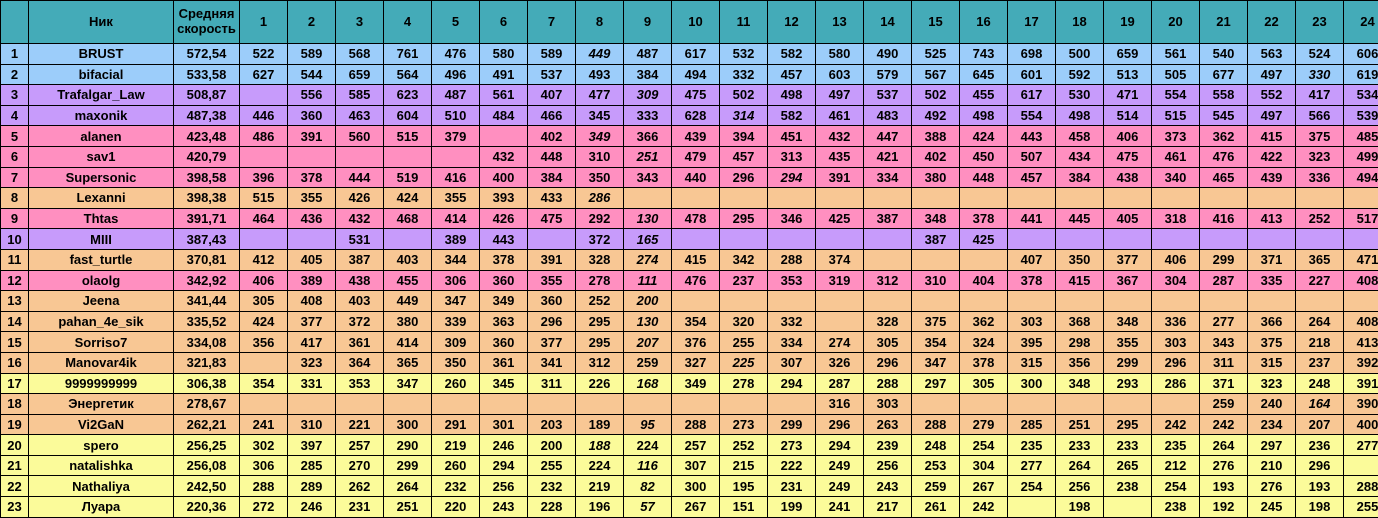  I want to click on row-value-10: 267, so click(696, 507).